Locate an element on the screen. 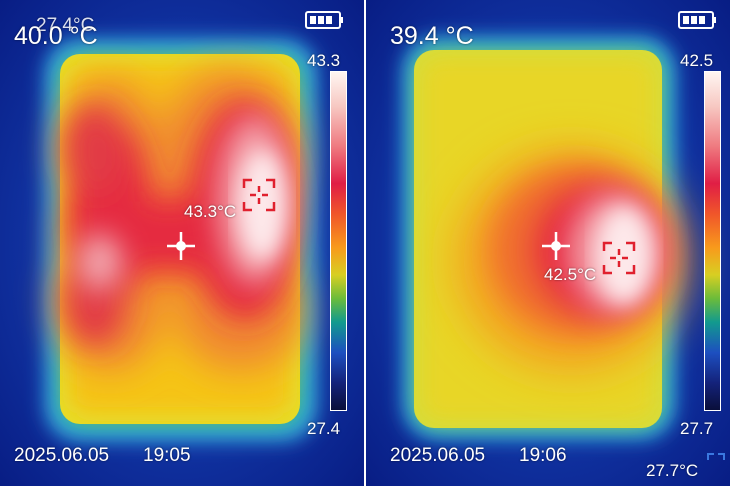  center-temperature: 39.4 °C is located at coordinates (432, 36).